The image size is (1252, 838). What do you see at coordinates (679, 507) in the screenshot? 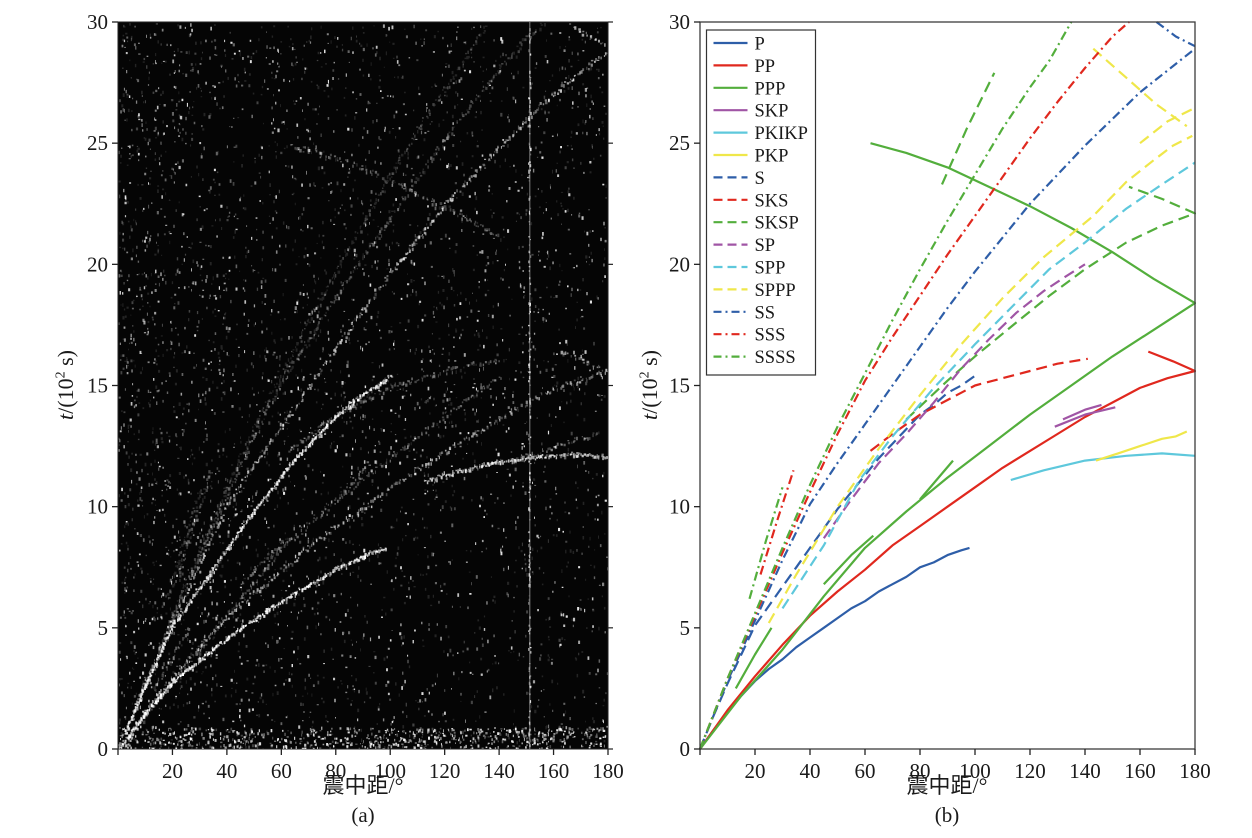
I see `panel-b-y-tick-label: 10` at bounding box center [679, 507].